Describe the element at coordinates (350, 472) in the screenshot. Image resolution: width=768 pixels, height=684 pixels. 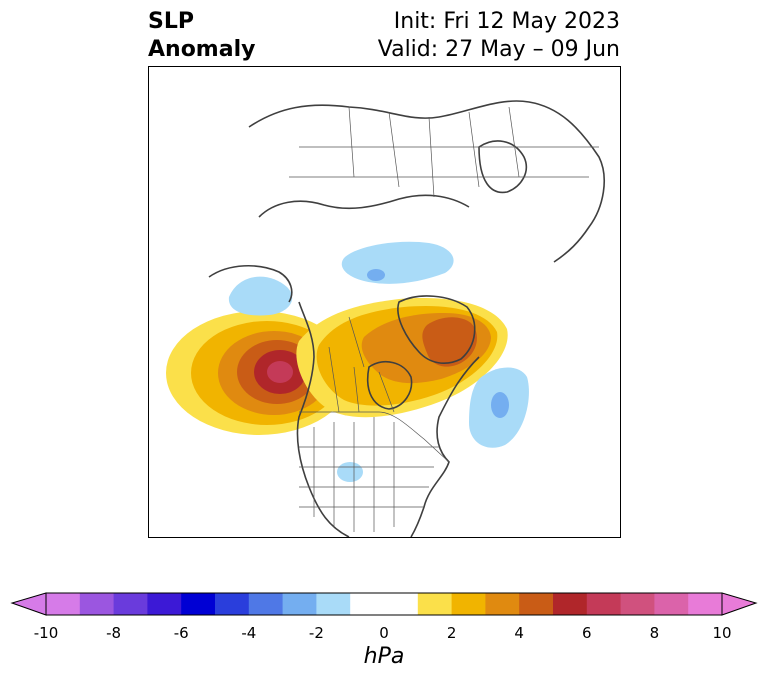
I see `negative-anomaly-central-us` at that location.